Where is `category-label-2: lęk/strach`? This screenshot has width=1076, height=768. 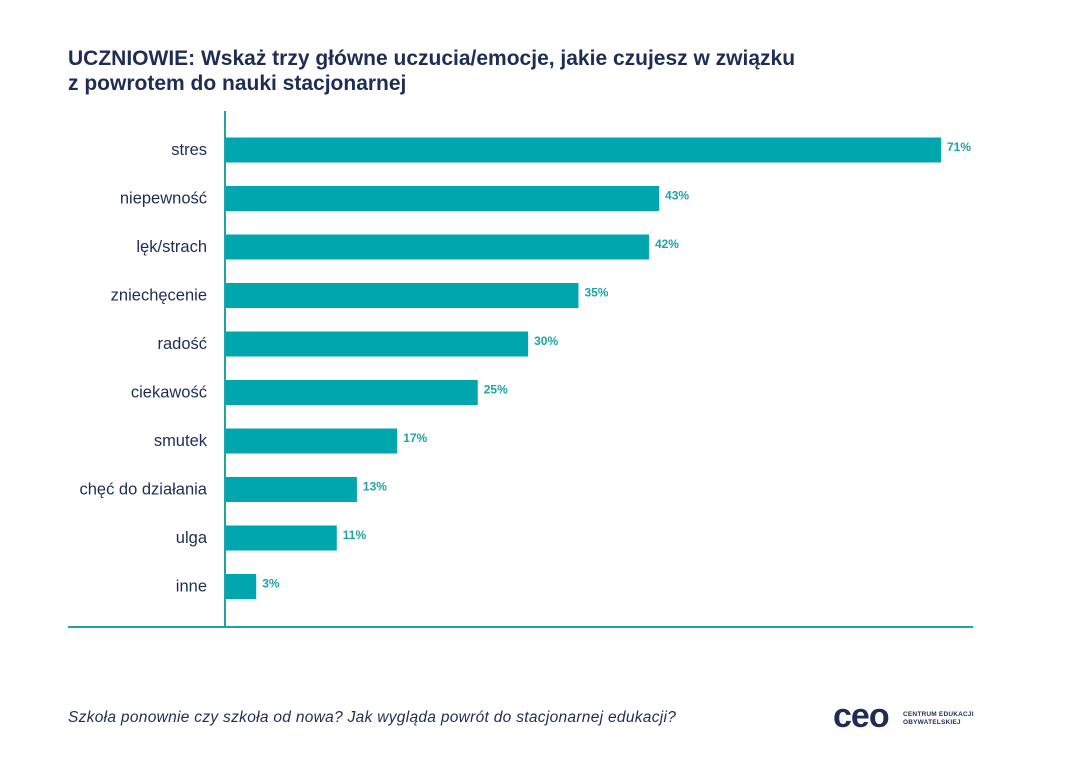
category-label-2: lęk/strach is located at coordinates (171, 247).